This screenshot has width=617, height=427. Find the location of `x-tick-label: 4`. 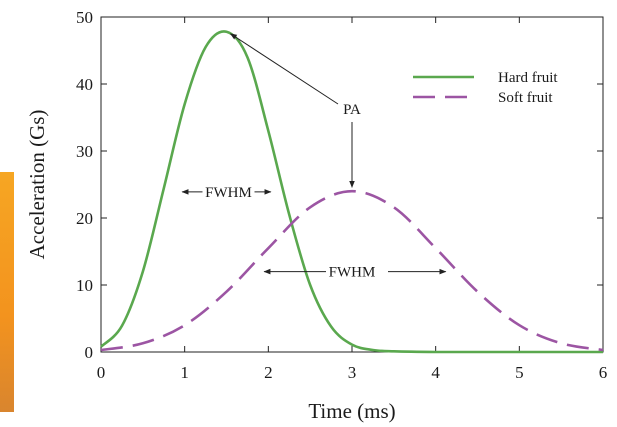

x-tick-label: 4 is located at coordinates (435, 372).